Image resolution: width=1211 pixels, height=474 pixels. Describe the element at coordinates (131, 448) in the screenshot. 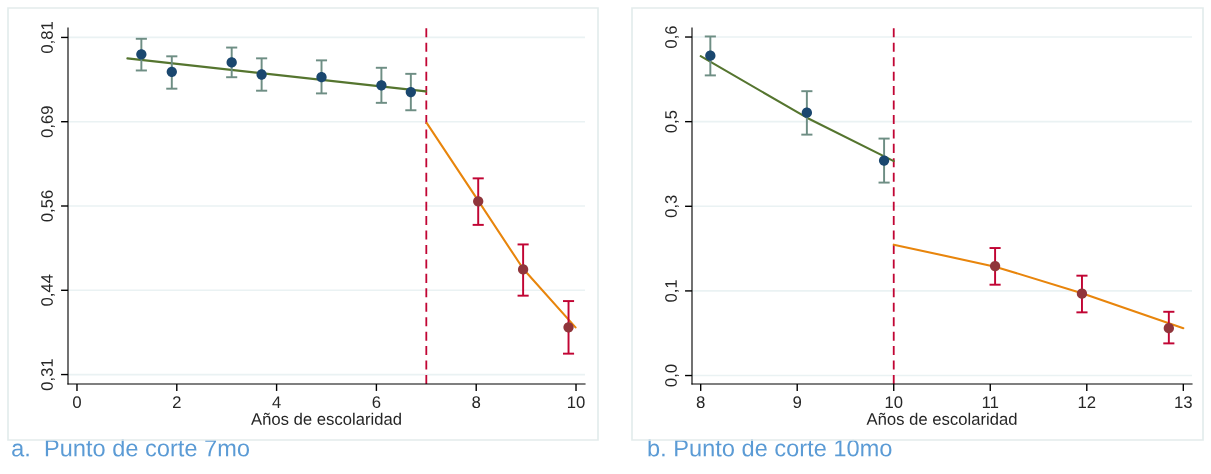

I see `text: a. Punto de corte 7mo` at that location.